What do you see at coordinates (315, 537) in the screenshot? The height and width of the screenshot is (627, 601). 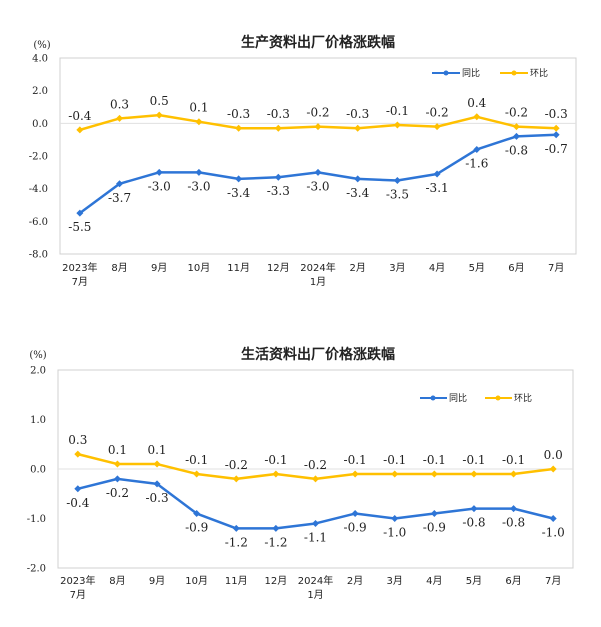 I see `data-label: -1.1` at bounding box center [315, 537].